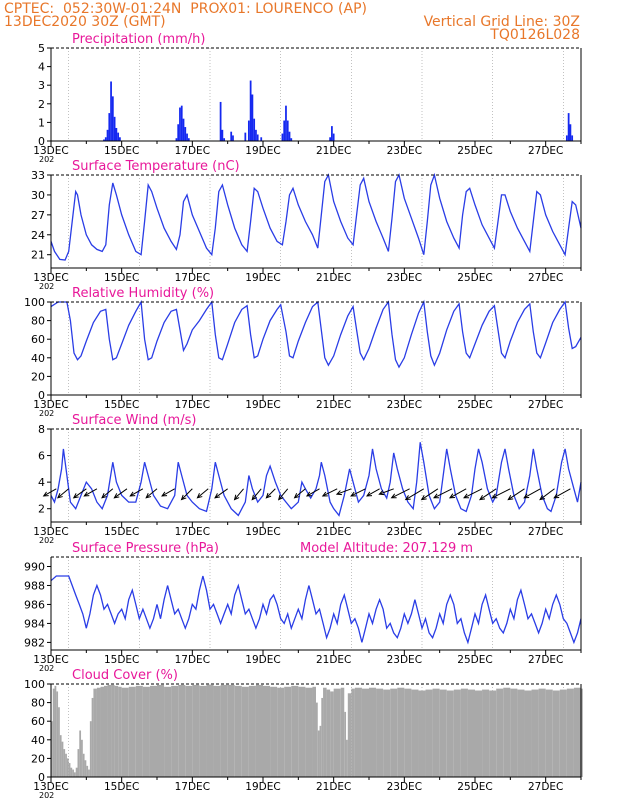 The height and width of the screenshot is (800, 618). Describe the element at coordinates (46, 795) in the screenshot. I see `year-label: 202` at that location.